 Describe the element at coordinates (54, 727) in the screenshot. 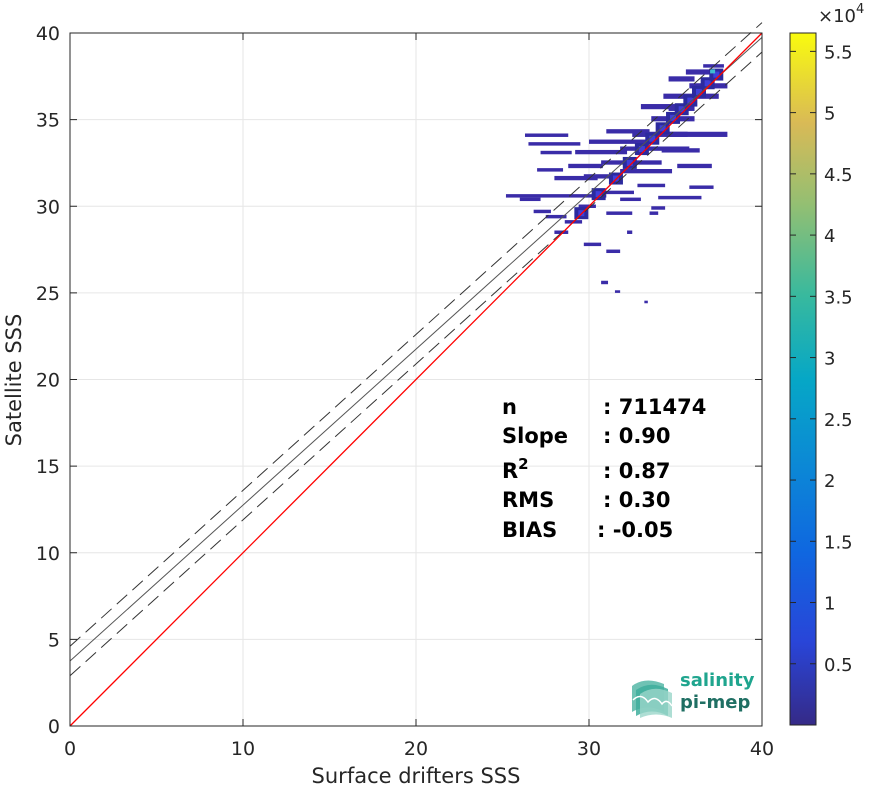

I see `y-tick-label: 0` at that location.